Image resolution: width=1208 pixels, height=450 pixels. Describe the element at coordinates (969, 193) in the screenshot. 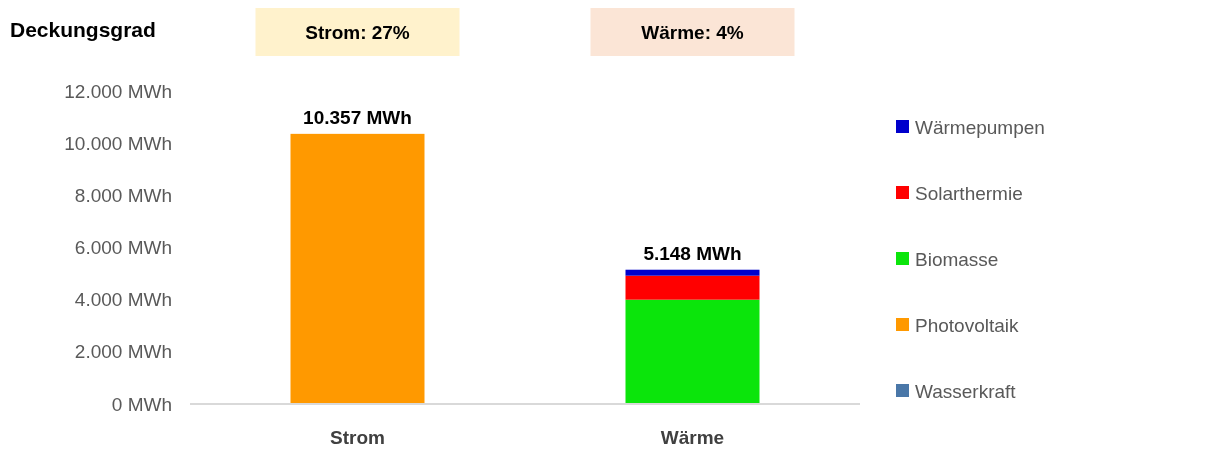

I see `legend-label: Solarthermie` at that location.